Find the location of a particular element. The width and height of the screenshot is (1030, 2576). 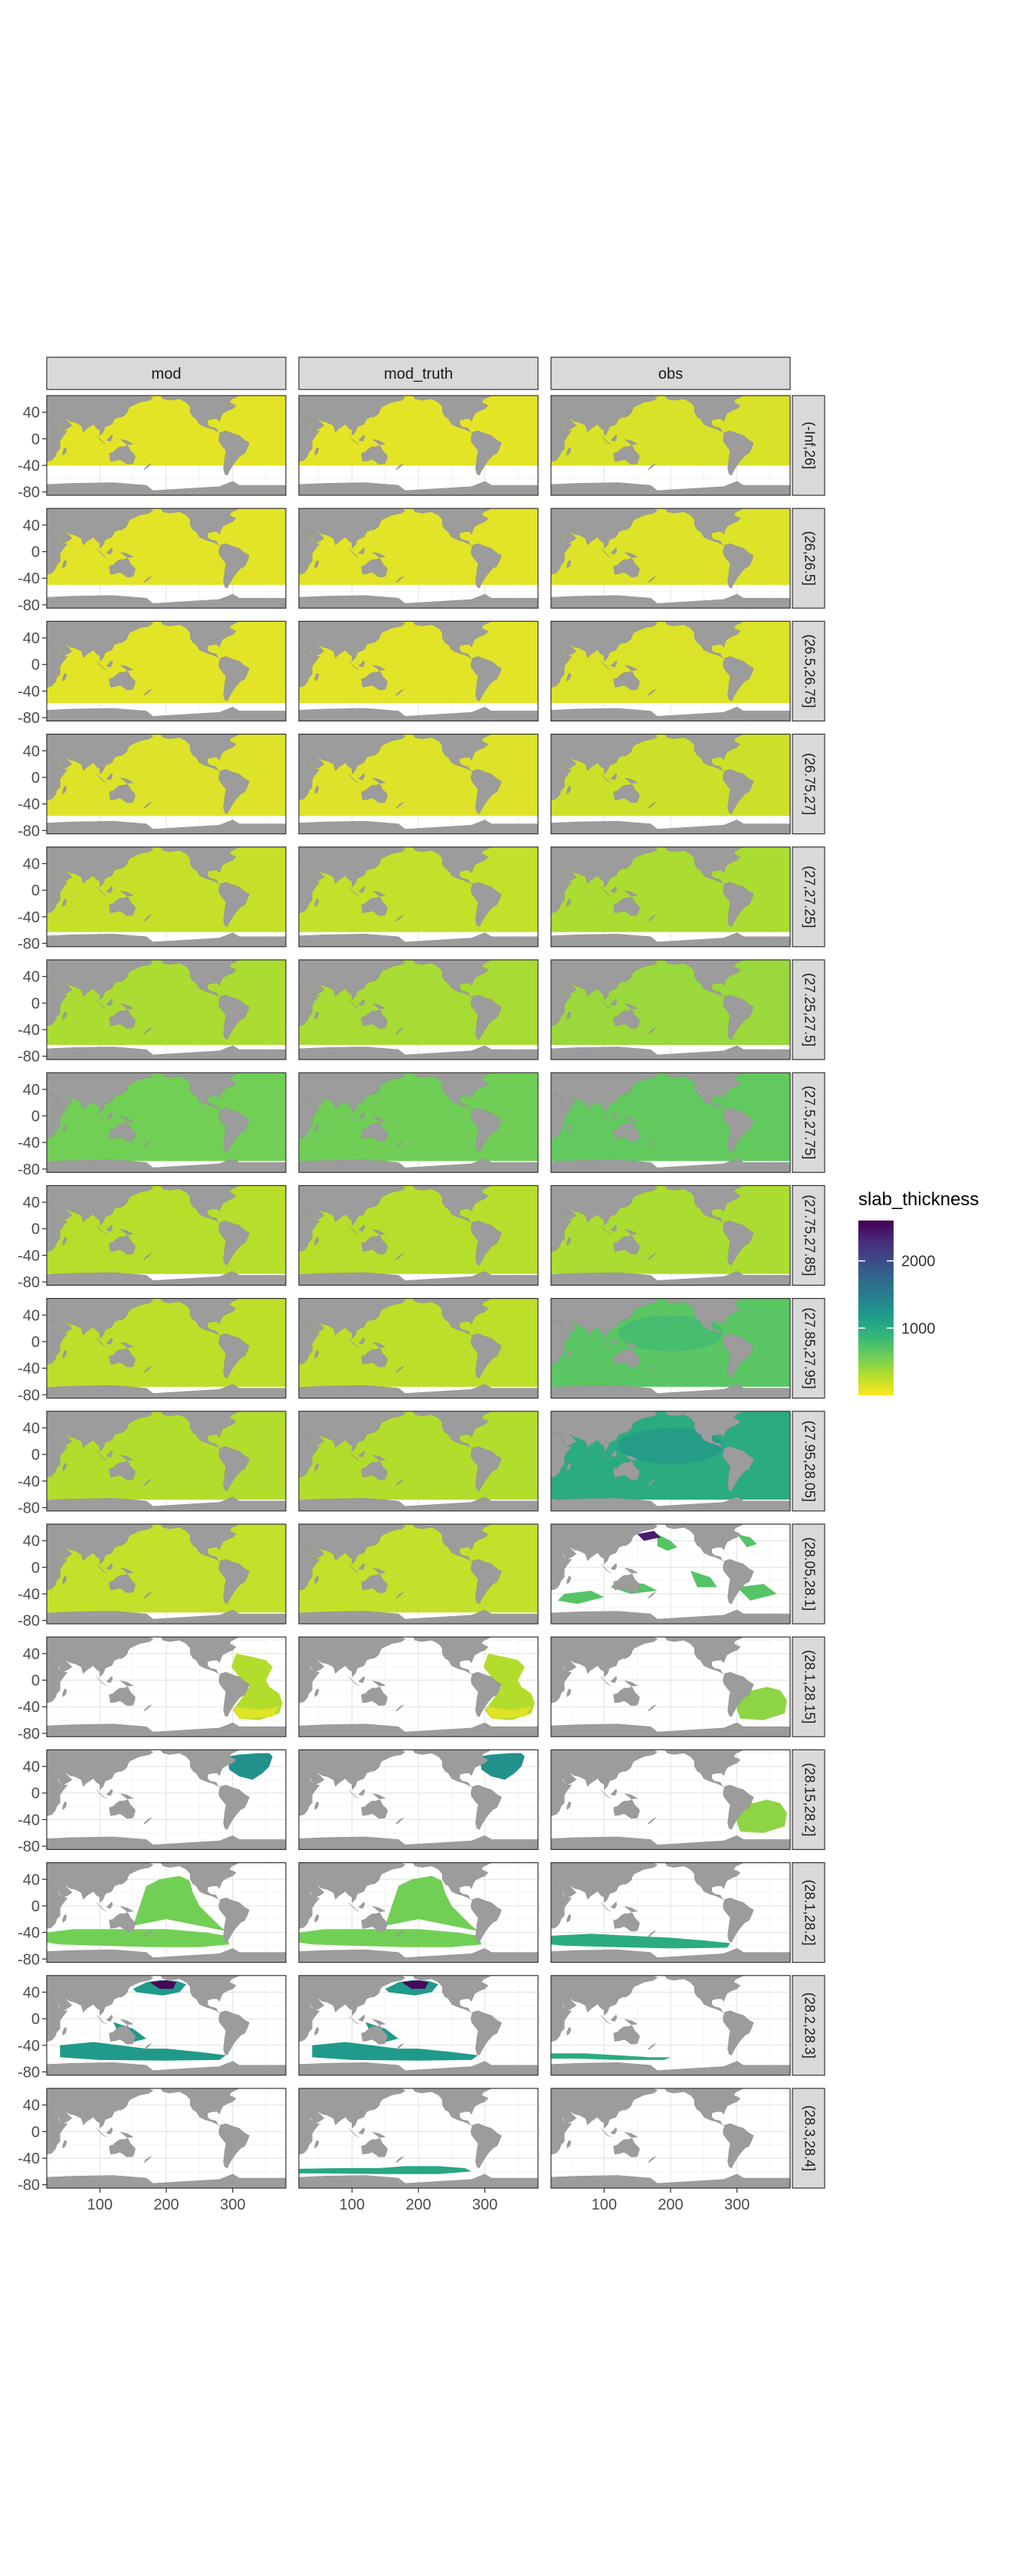

column-strip-label: obs is located at coordinates (671, 375).